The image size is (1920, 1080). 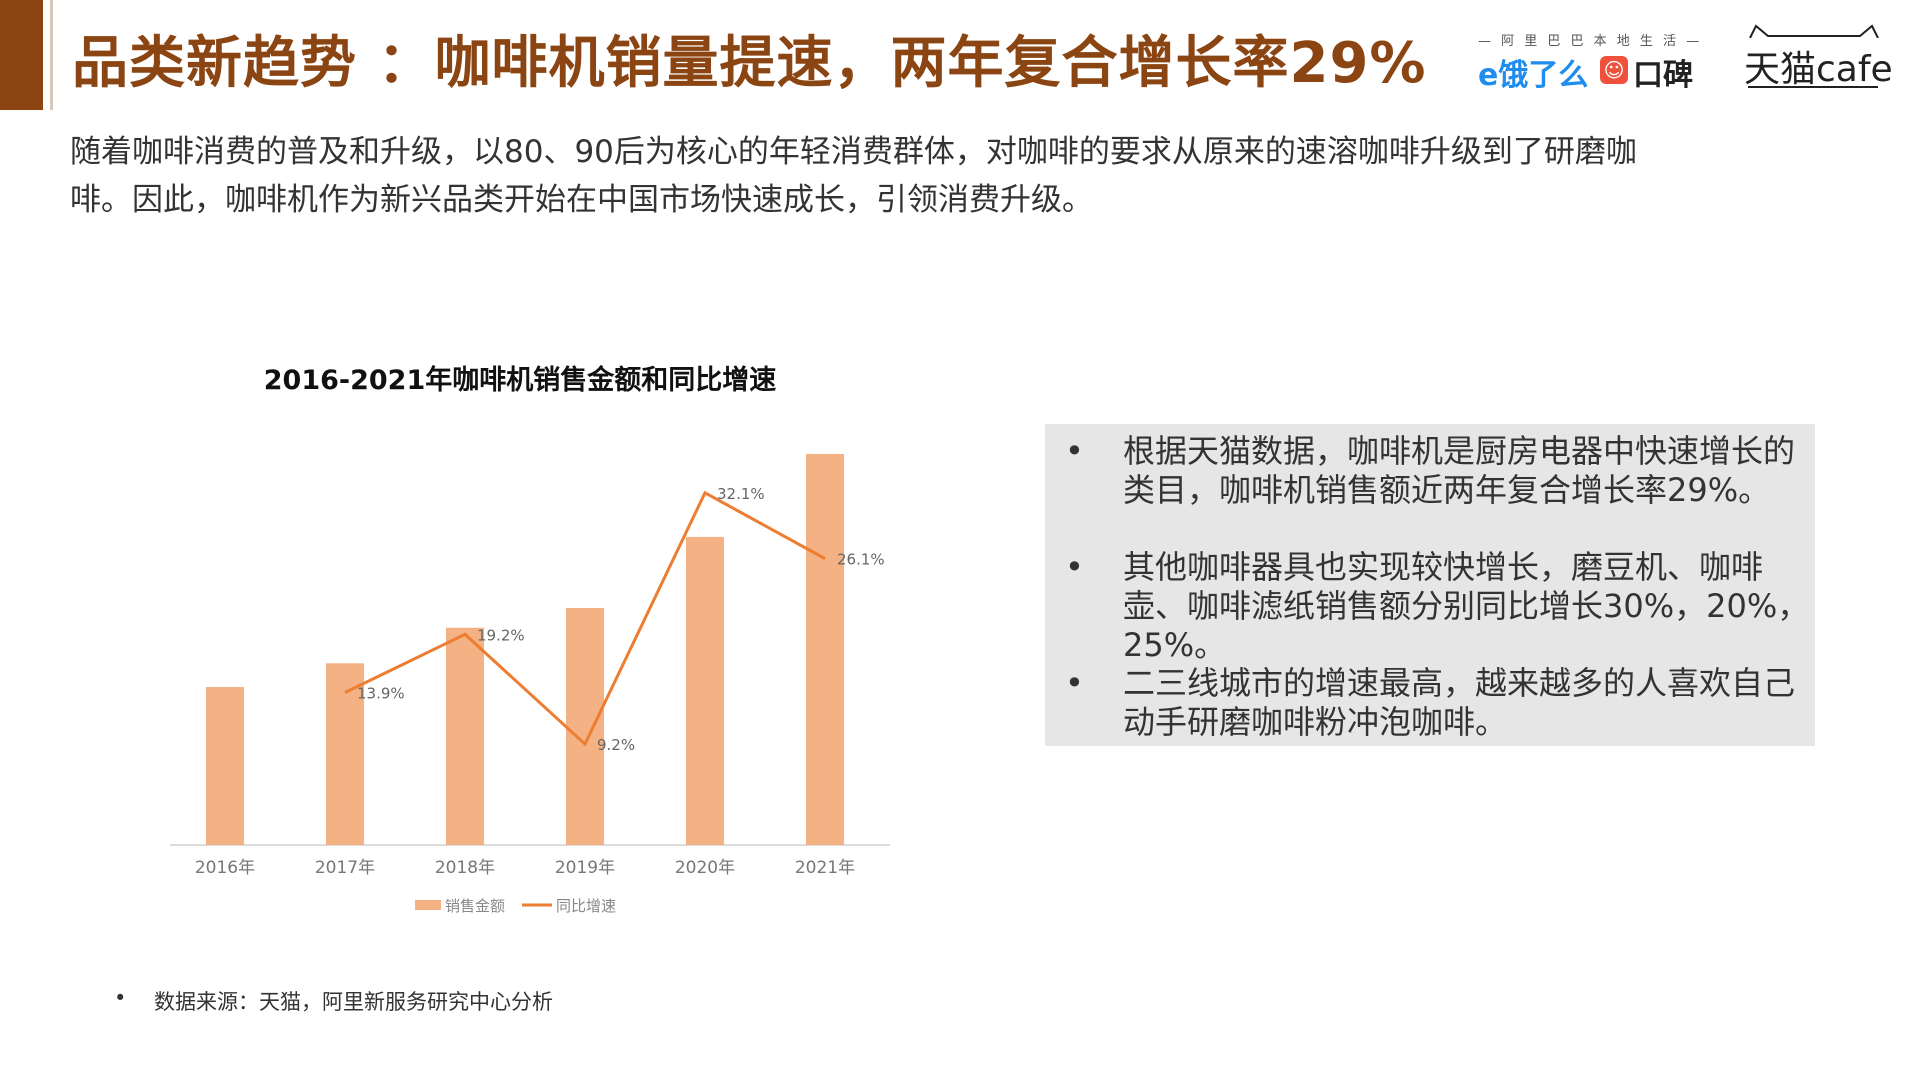 I want to click on tmall-logo-baseline, so click(x=1813, y=87).